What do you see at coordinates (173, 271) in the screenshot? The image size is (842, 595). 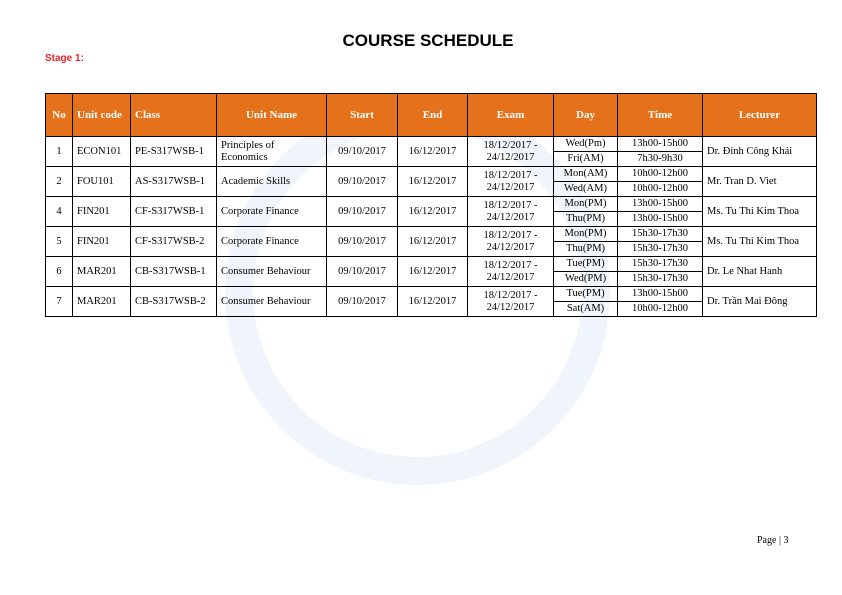 I see `class-cell: CB-S317WSB-1` at bounding box center [173, 271].